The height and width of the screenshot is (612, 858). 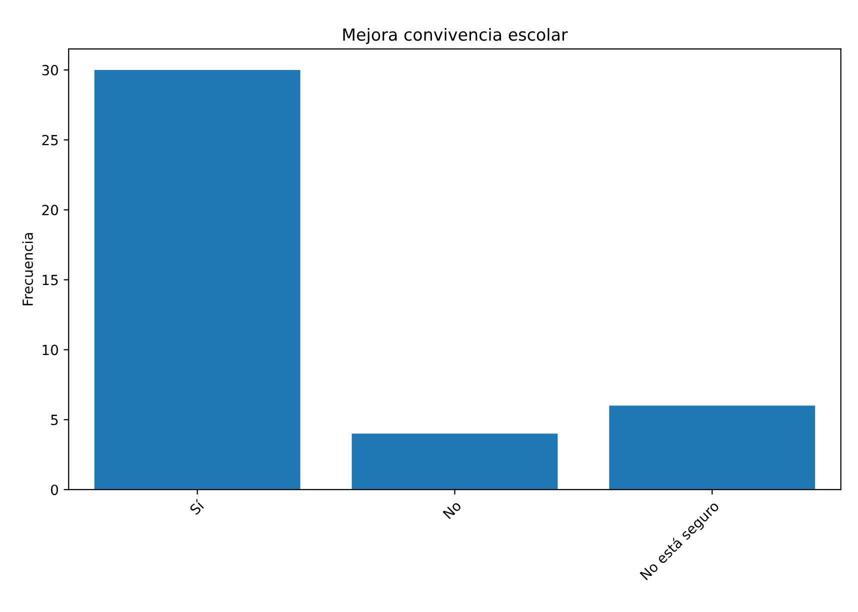 I want to click on chart-title: Mejora convivencia escolar, so click(x=455, y=36).